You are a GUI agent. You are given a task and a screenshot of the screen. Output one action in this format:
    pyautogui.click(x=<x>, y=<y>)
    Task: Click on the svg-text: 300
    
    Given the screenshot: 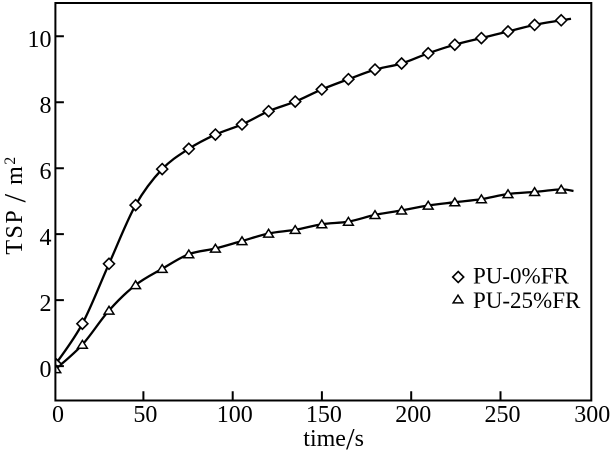 What is the action you would take?
    pyautogui.click(x=592, y=415)
    